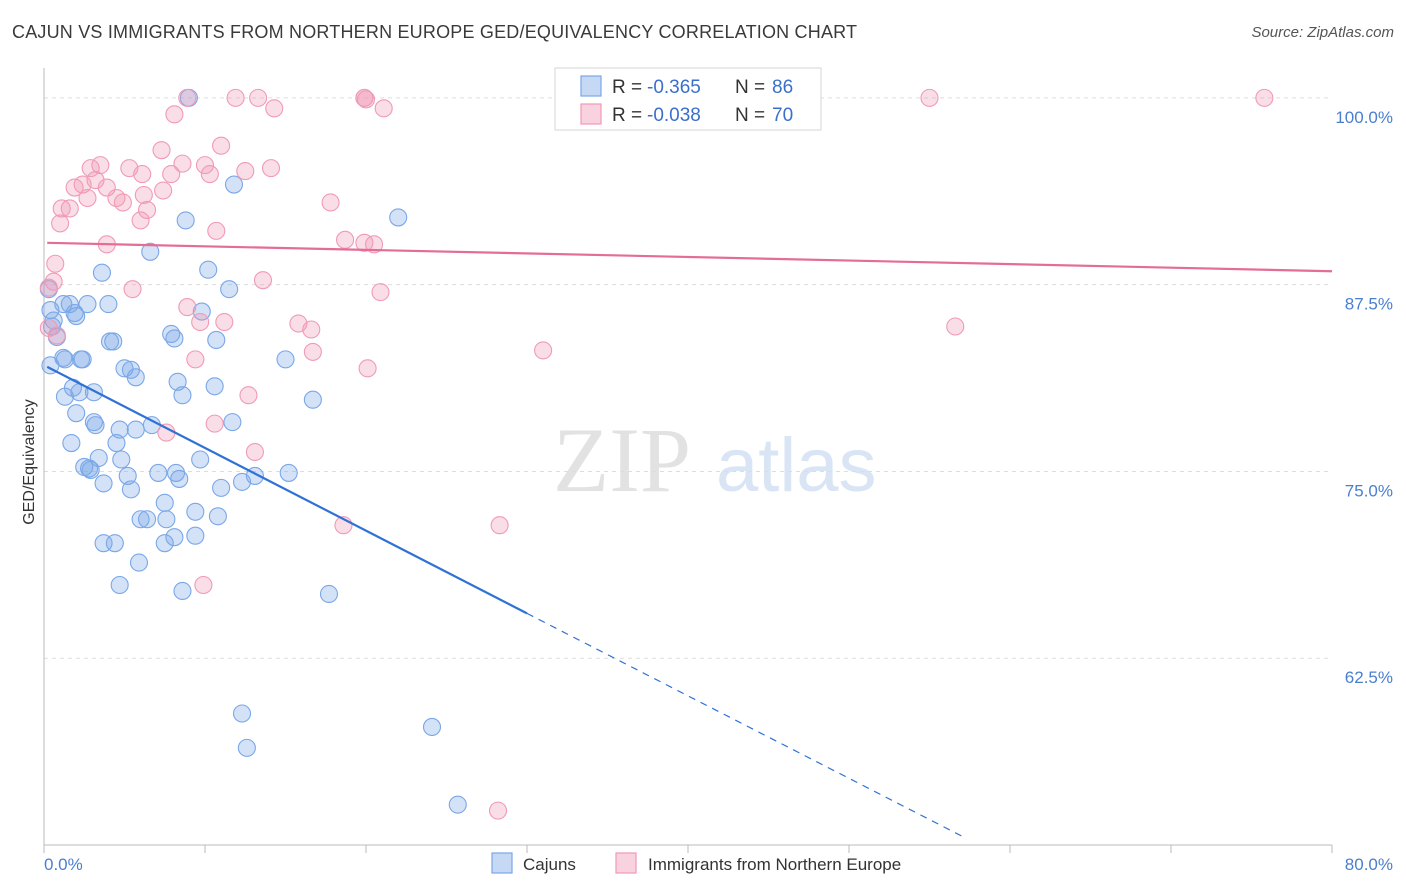 This screenshot has width=1406, height=892. Describe the element at coordinates (627, 115) in the screenshot. I see `stats-r-label-2: R =` at that location.